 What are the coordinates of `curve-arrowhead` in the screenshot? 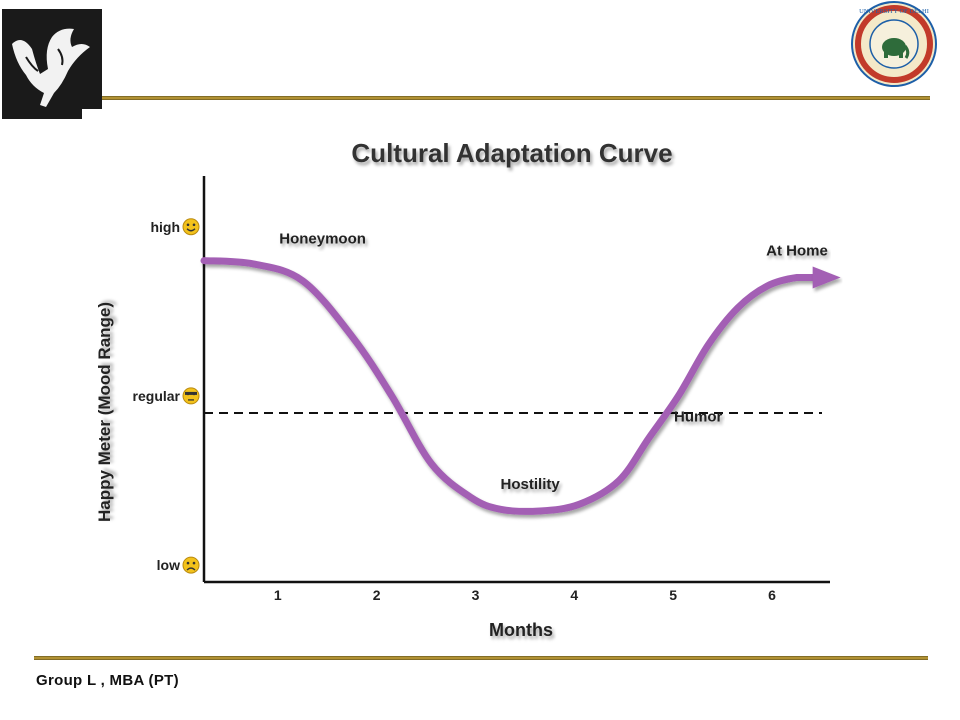 It's located at (826, 277).